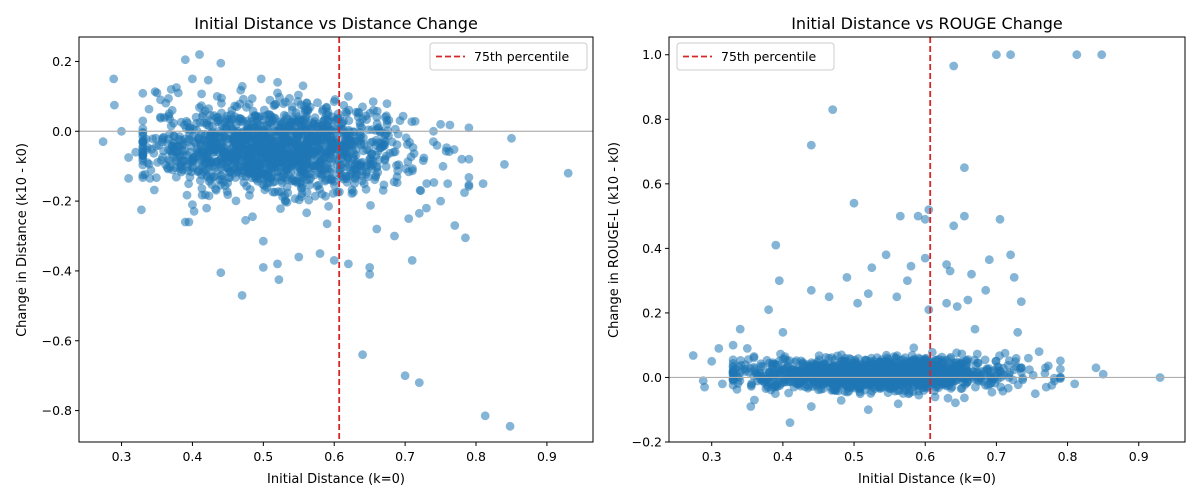 The image size is (1200, 500). What do you see at coordinates (650, 248) in the screenshot?
I see `y-ticks: −0.2 0.0 0.2 0.4 0.6 0.8 1.0` at bounding box center [650, 248].